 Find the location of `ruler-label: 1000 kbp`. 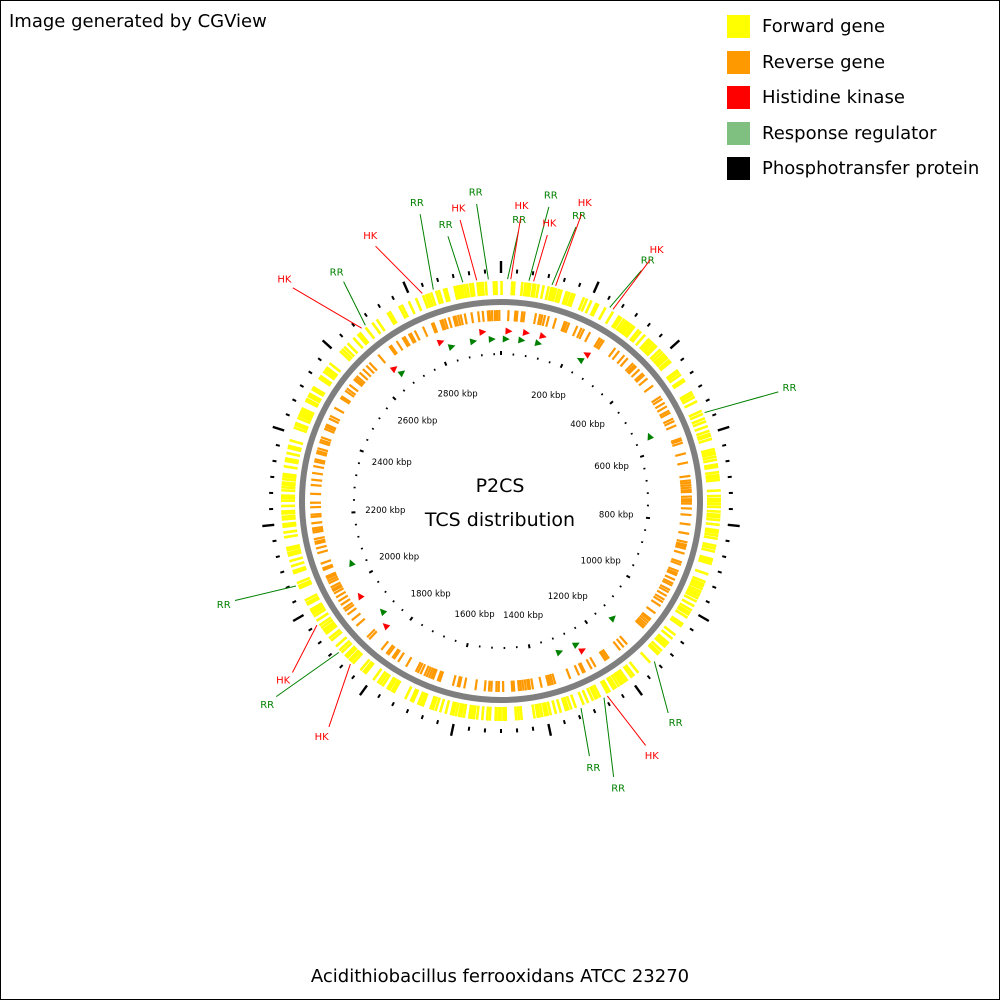

ruler-label: 1000 kbp is located at coordinates (601, 561).